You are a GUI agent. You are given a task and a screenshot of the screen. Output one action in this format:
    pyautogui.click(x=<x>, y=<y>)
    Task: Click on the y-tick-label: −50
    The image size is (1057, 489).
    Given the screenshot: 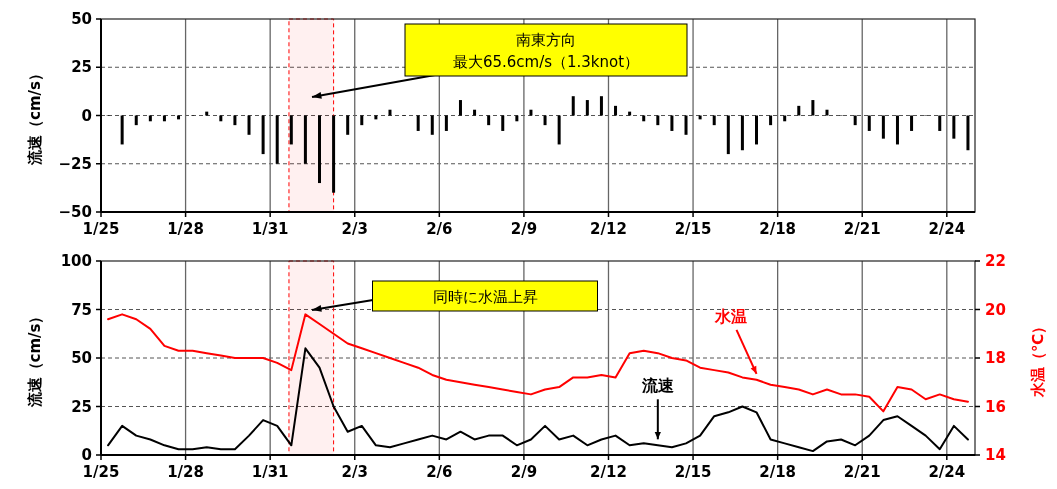 What is the action you would take?
    pyautogui.click(x=75, y=212)
    